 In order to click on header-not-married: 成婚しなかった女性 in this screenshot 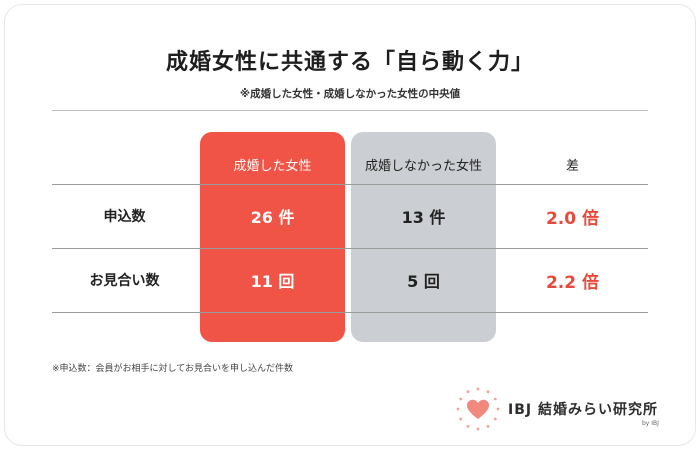, I will do `click(423, 166)`.